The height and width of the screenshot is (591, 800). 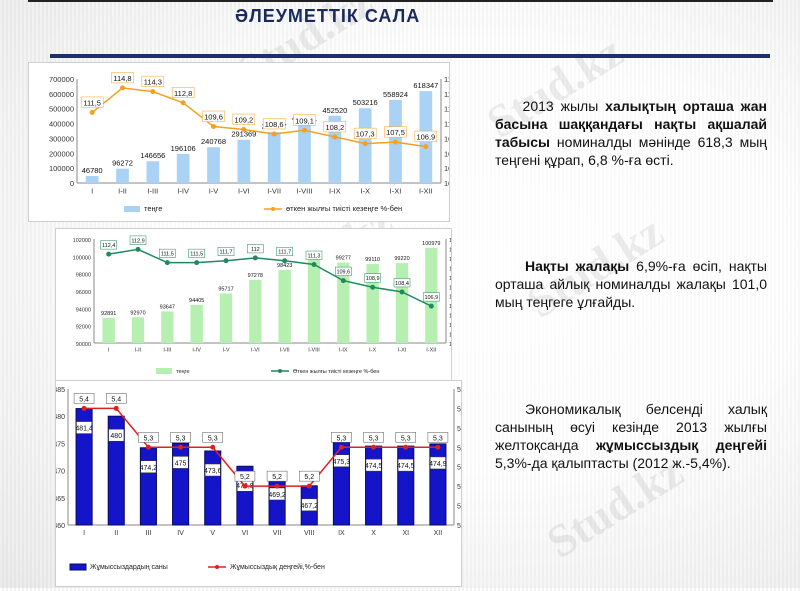 What do you see at coordinates (284, 266) in the screenshot?
I see `bar-data-label: 98423` at bounding box center [284, 266].